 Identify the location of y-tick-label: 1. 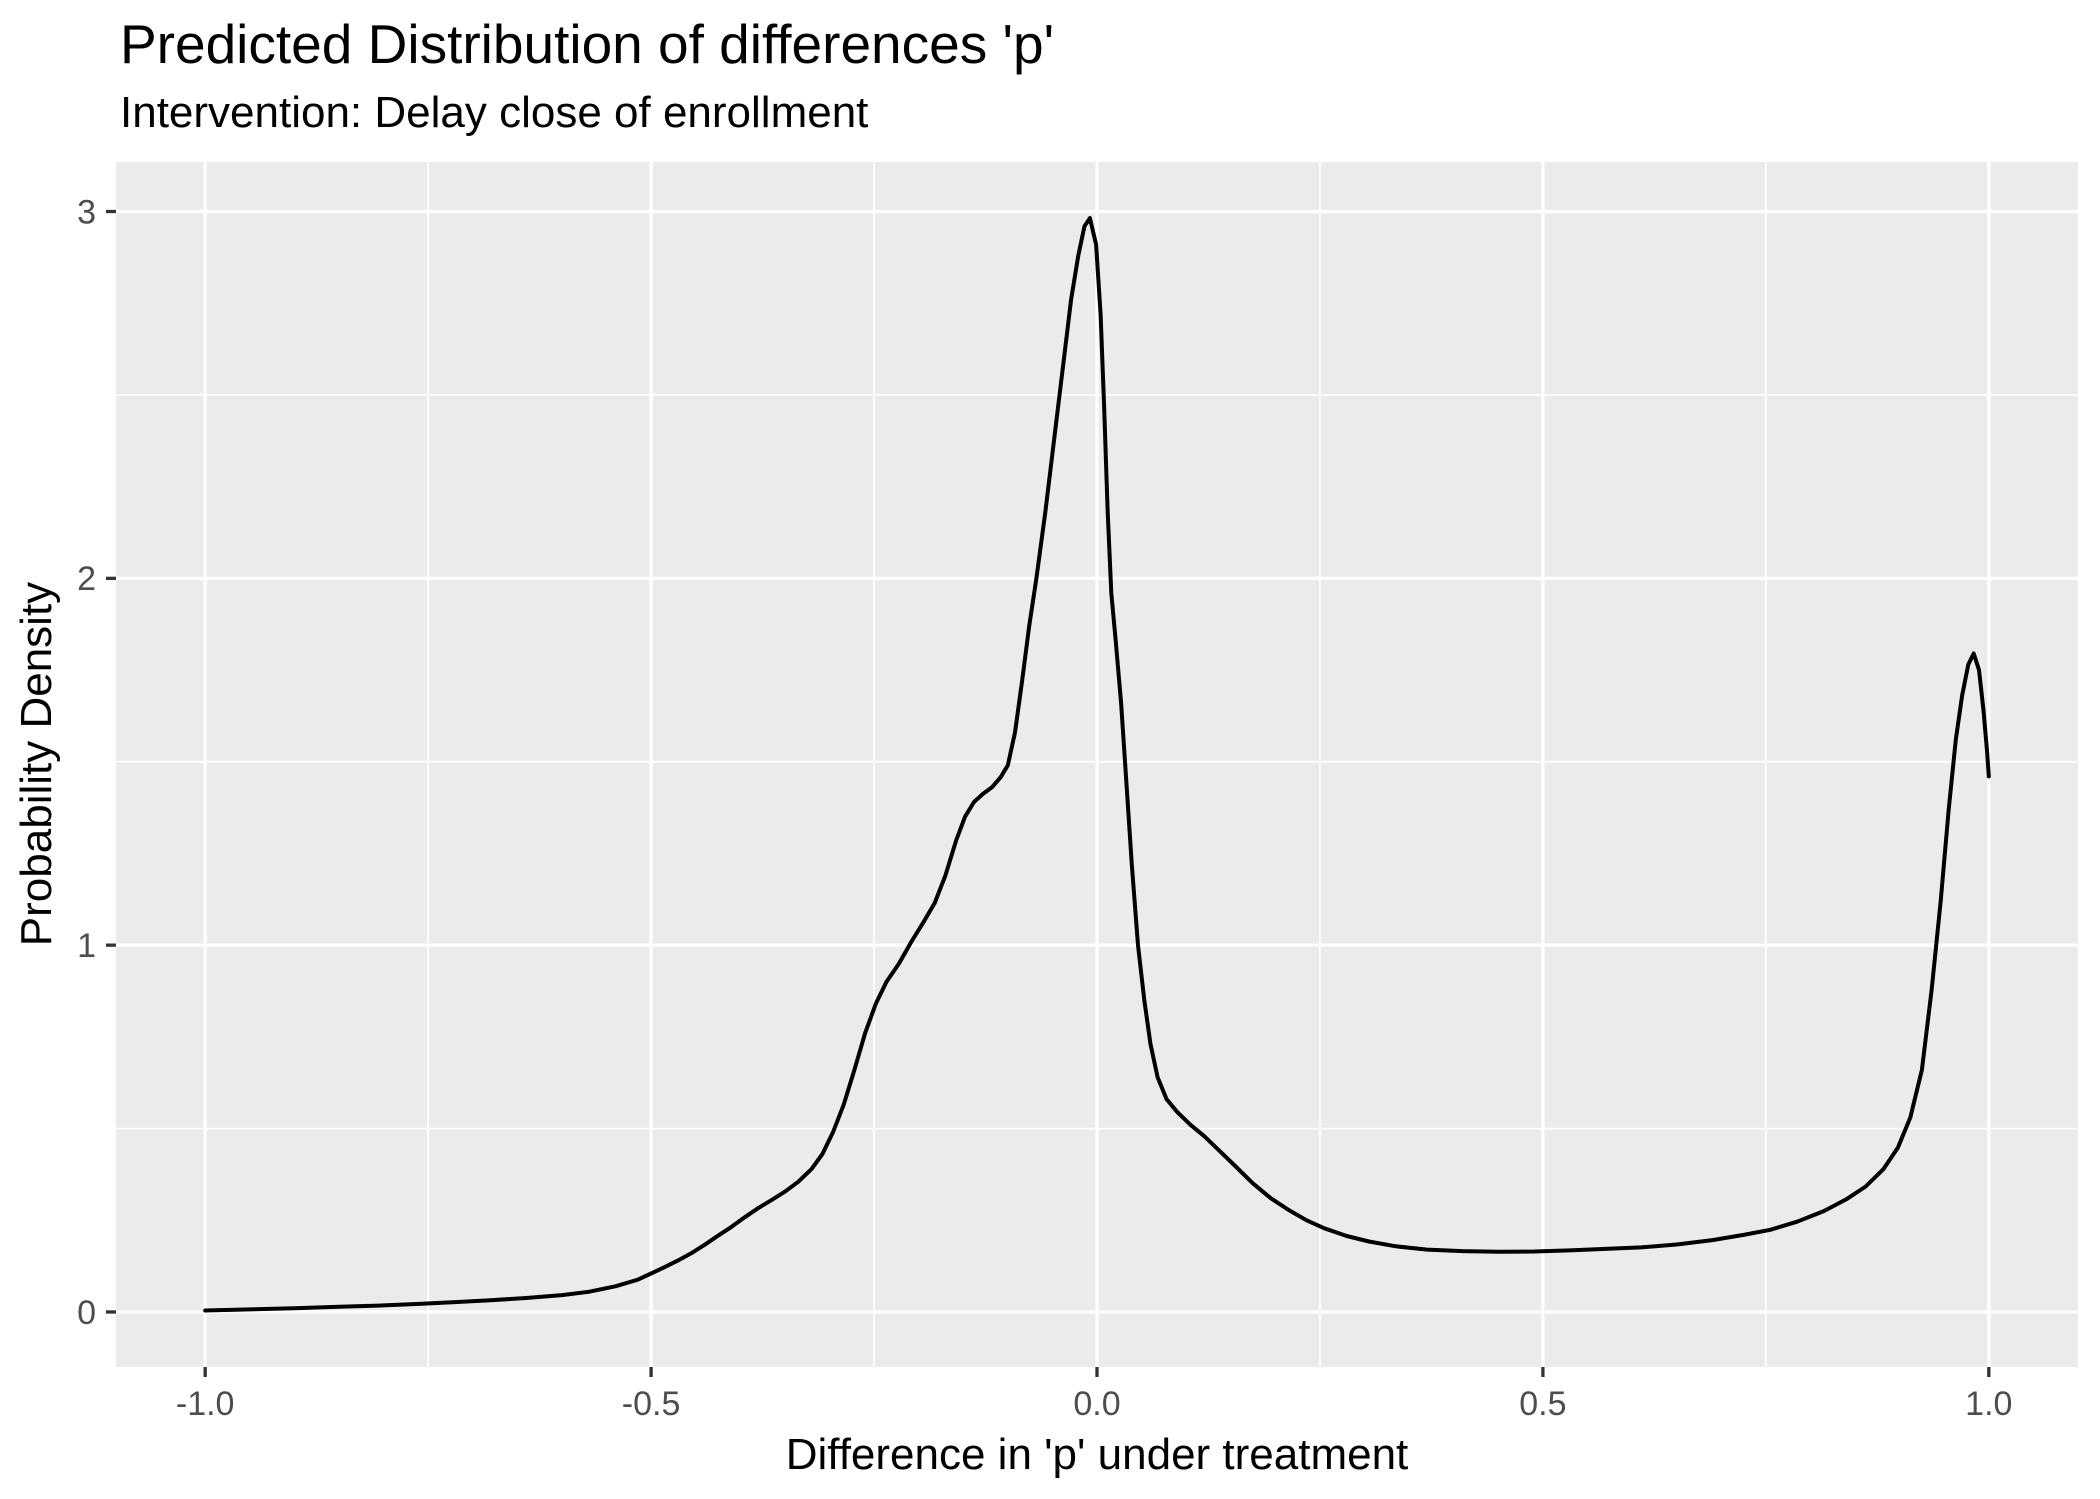
(86, 946).